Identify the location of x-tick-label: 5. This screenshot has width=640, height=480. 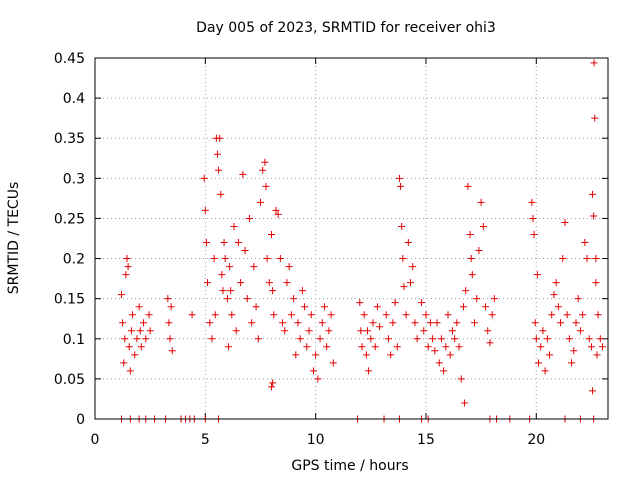
(205, 440).